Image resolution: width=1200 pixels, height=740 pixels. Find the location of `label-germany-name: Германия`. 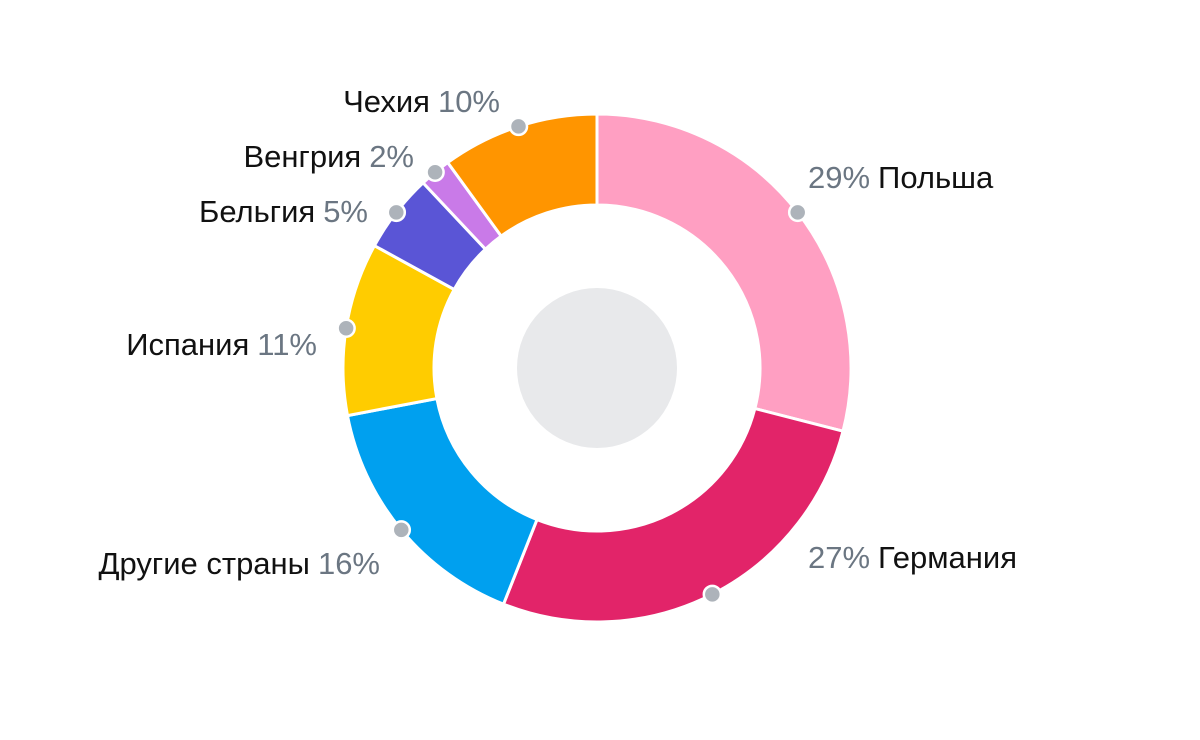

label-germany-name: Германия is located at coordinates (948, 557).